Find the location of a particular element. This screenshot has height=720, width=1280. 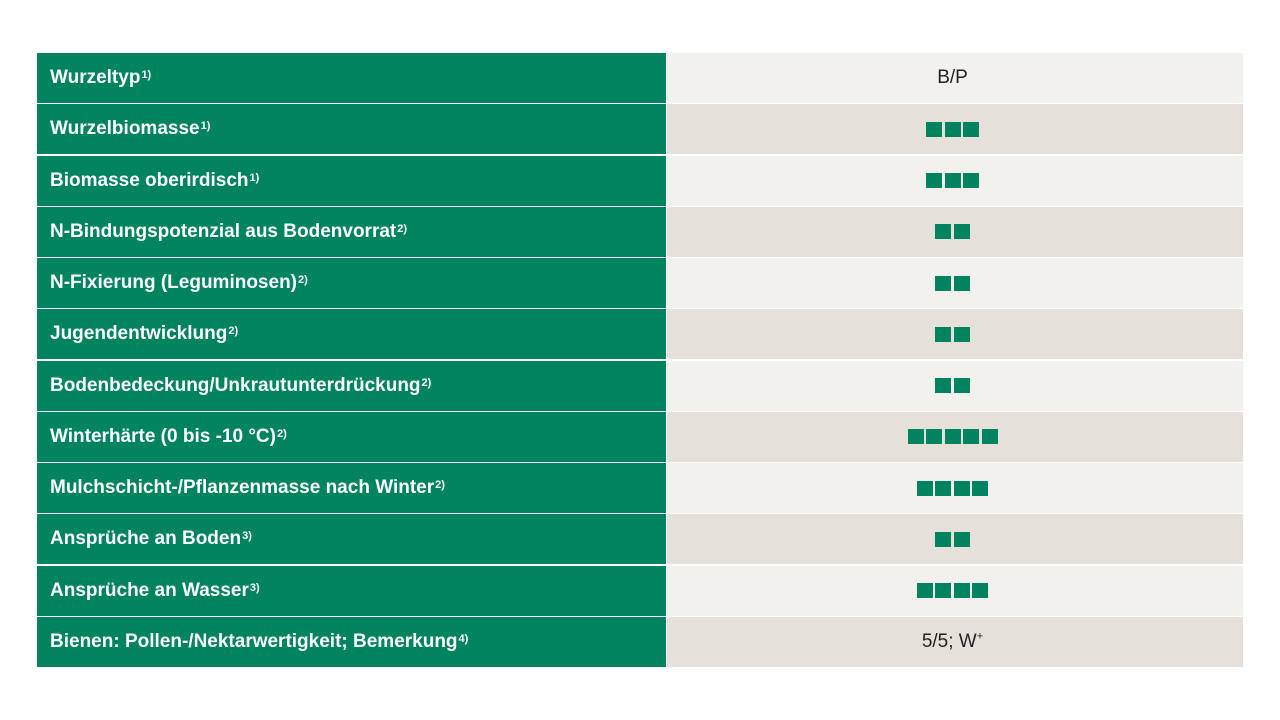

row-label: Biomasse oberirdisch 1) is located at coordinates (351, 180).